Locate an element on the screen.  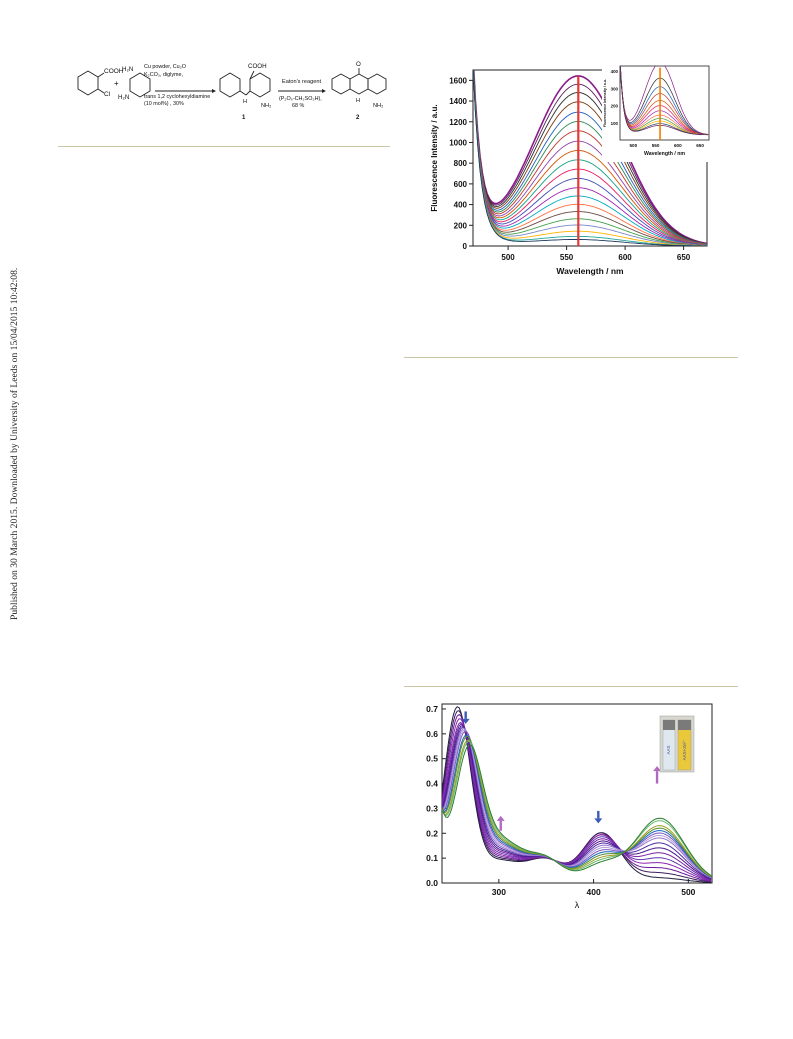
fluorescence-series-group is located at coordinates (590, 158).